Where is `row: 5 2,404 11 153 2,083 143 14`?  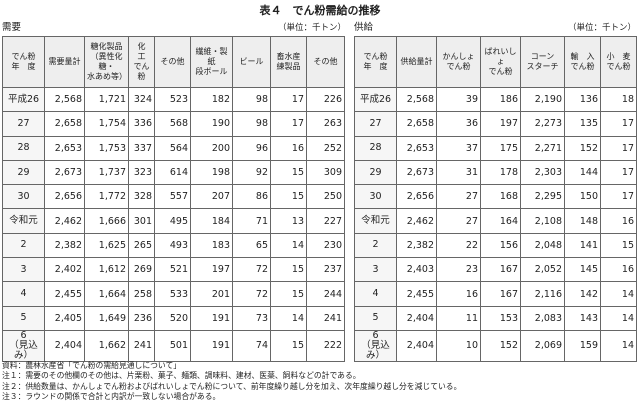
row: 5 2,404 11 153 2,083 143 14 is located at coordinates (495, 318).